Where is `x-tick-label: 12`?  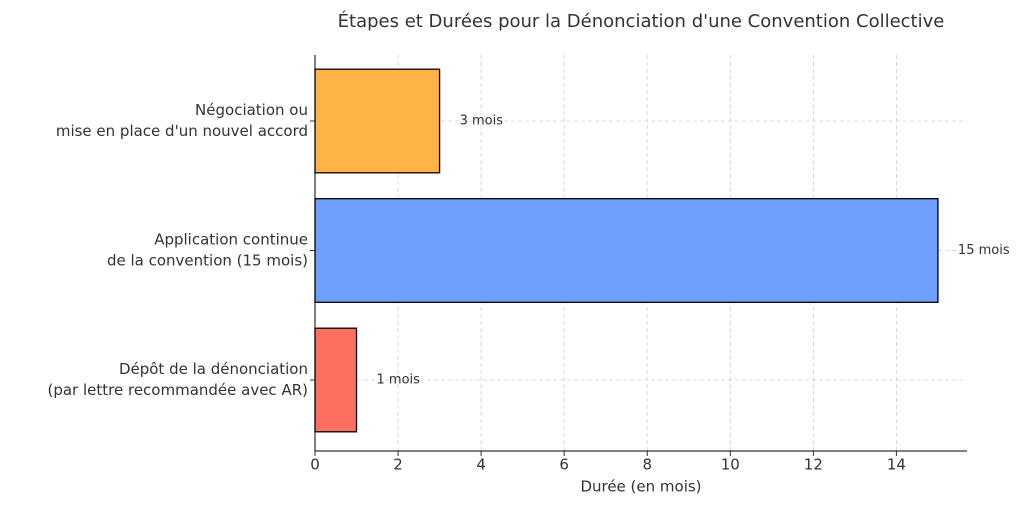
x-tick-label: 12 is located at coordinates (813, 465).